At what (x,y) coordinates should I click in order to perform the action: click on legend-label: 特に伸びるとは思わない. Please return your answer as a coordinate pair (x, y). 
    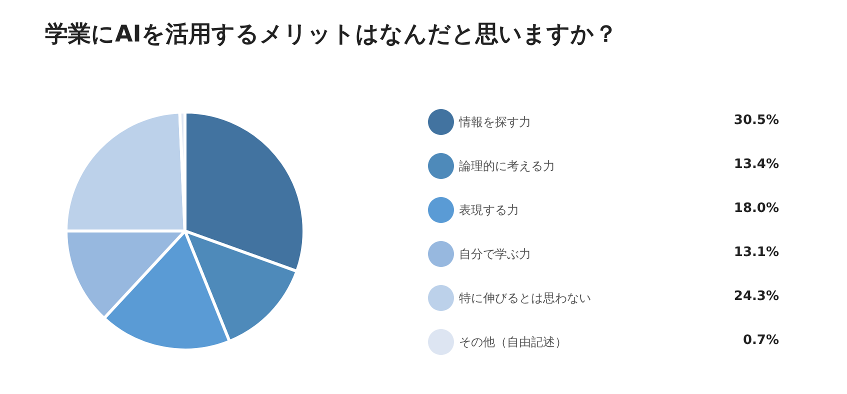
    Looking at the image, I should click on (525, 298).